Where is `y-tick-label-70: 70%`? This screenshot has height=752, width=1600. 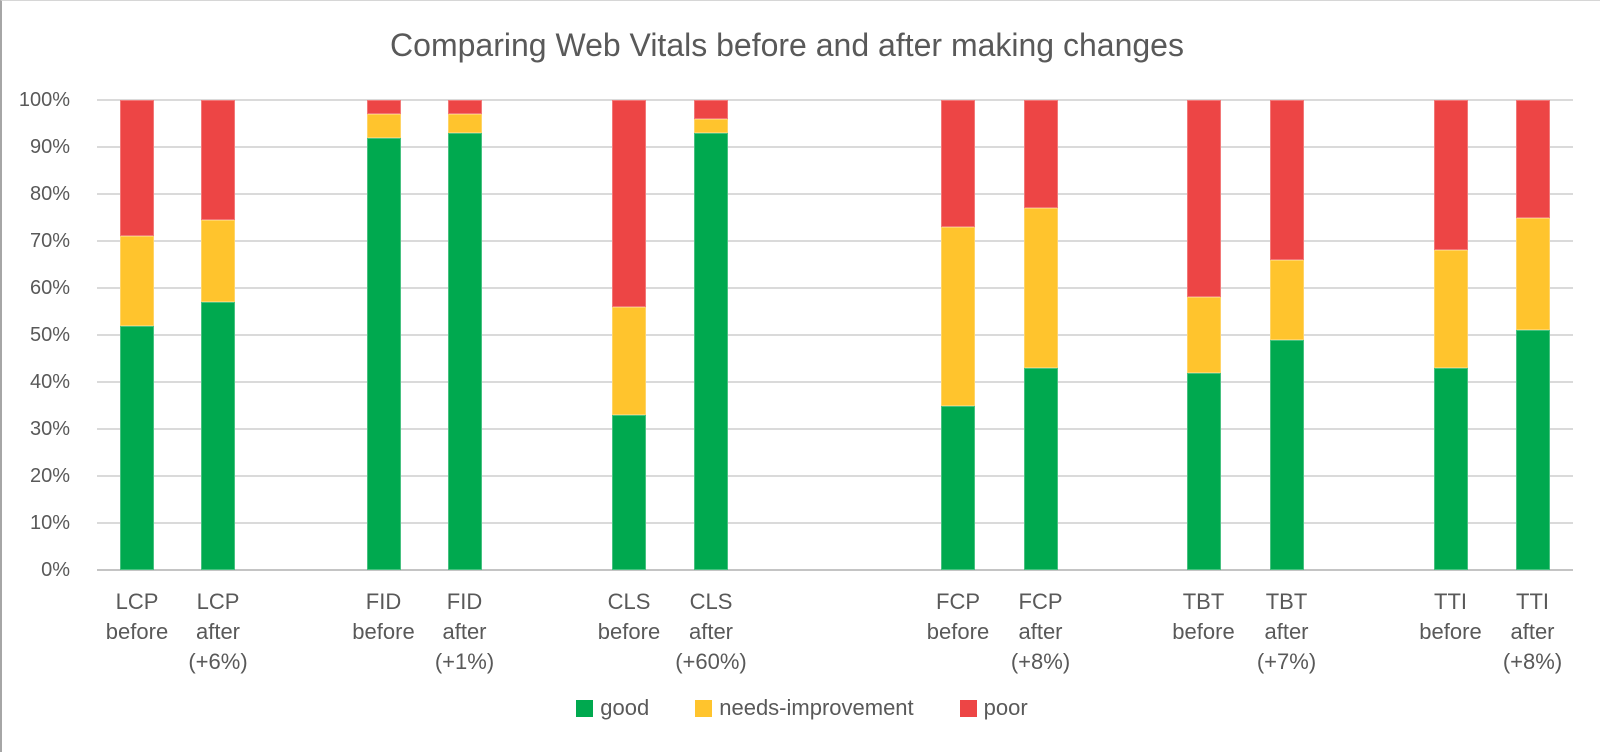
y-tick-label-70: 70% is located at coordinates (49, 241).